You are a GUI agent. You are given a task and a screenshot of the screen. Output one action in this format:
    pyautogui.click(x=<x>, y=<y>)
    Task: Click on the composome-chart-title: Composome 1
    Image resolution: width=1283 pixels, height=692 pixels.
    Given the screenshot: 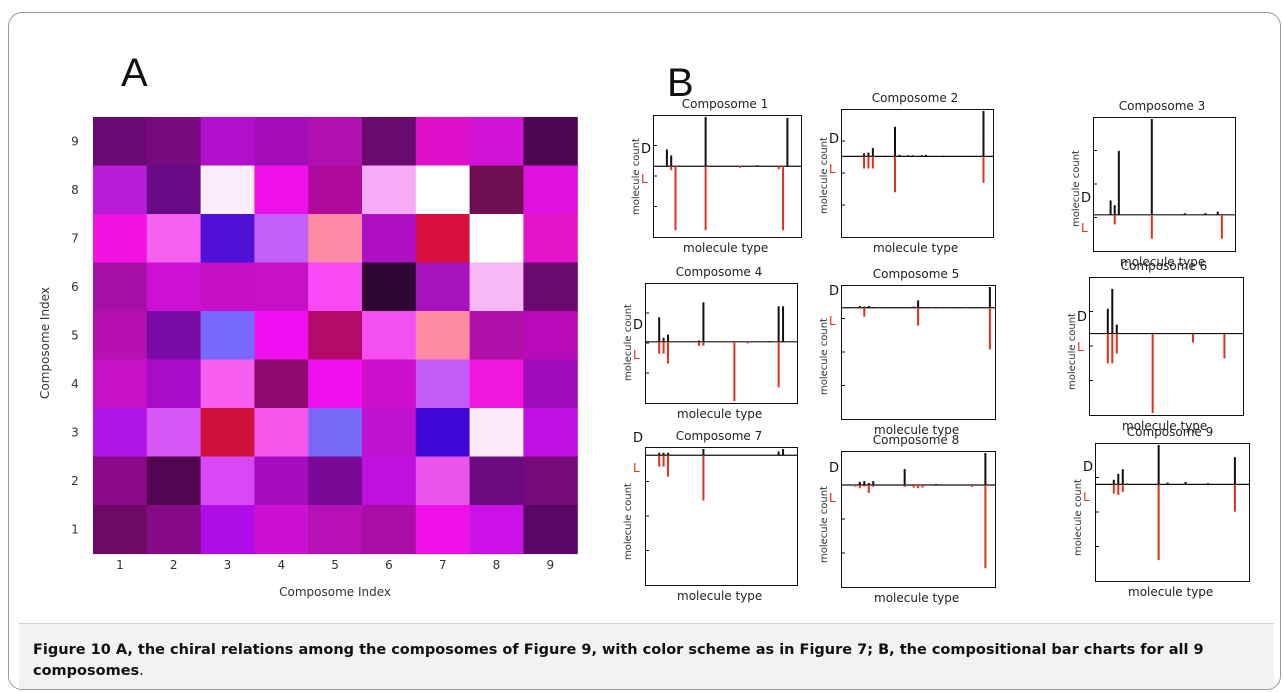 What is the action you would take?
    pyautogui.click(x=725, y=104)
    